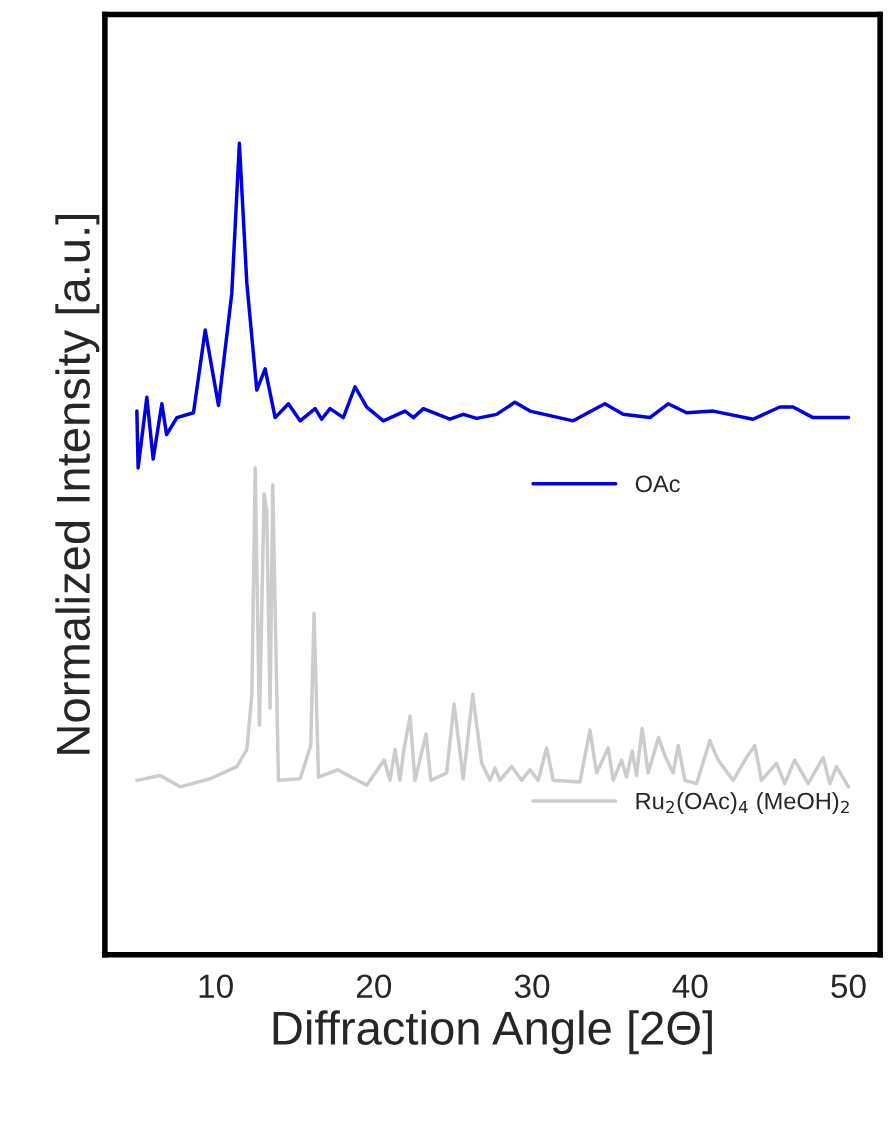 The image size is (889, 1122). I want to click on x-tick-label: 50, so click(848, 986).